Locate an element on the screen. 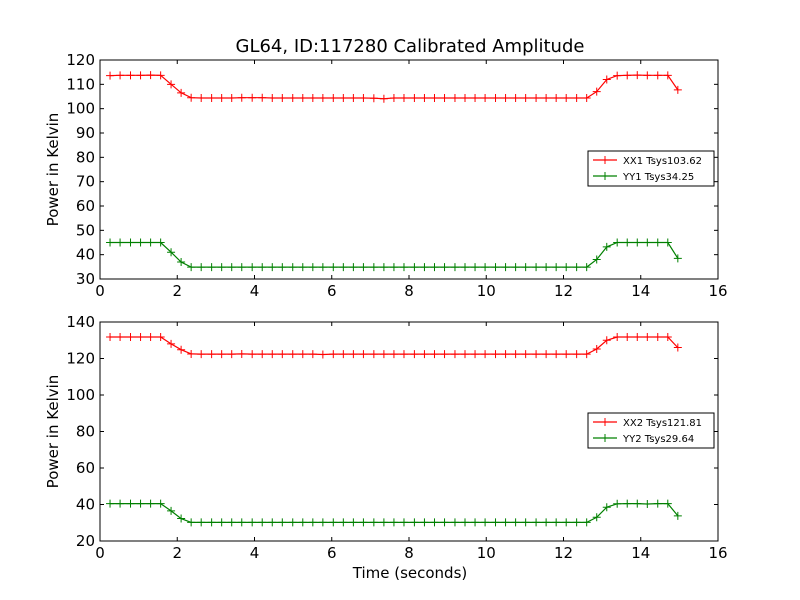 This screenshot has height=600, width=800. y-tick-label: 100 is located at coordinates (80, 109).